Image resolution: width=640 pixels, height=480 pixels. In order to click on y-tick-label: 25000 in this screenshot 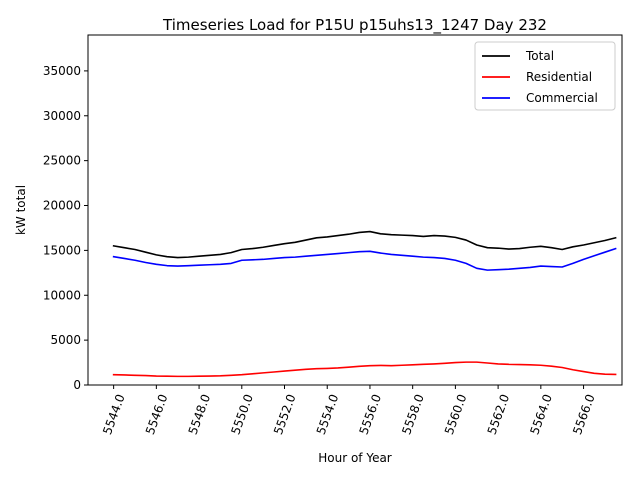, I will do `click(62, 161)`.